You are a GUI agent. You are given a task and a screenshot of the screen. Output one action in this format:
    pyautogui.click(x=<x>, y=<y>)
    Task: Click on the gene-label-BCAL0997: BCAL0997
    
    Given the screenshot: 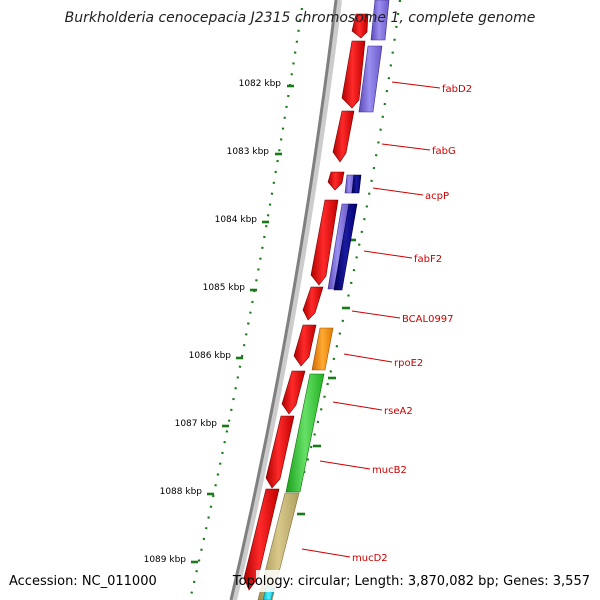 What is the action you would take?
    pyautogui.click(x=428, y=319)
    